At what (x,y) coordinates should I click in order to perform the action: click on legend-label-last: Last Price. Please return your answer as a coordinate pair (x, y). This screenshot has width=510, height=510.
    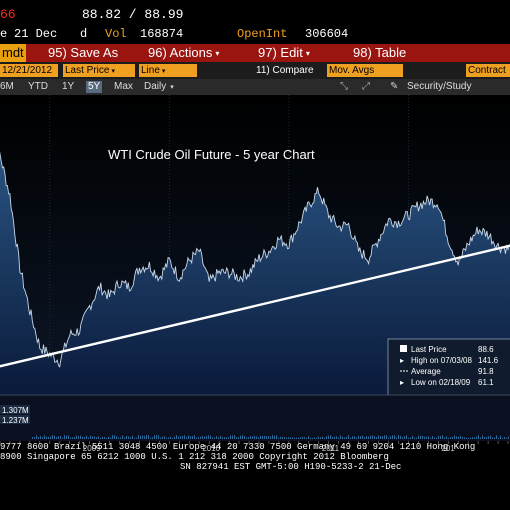
    Looking at the image, I should click on (429, 349).